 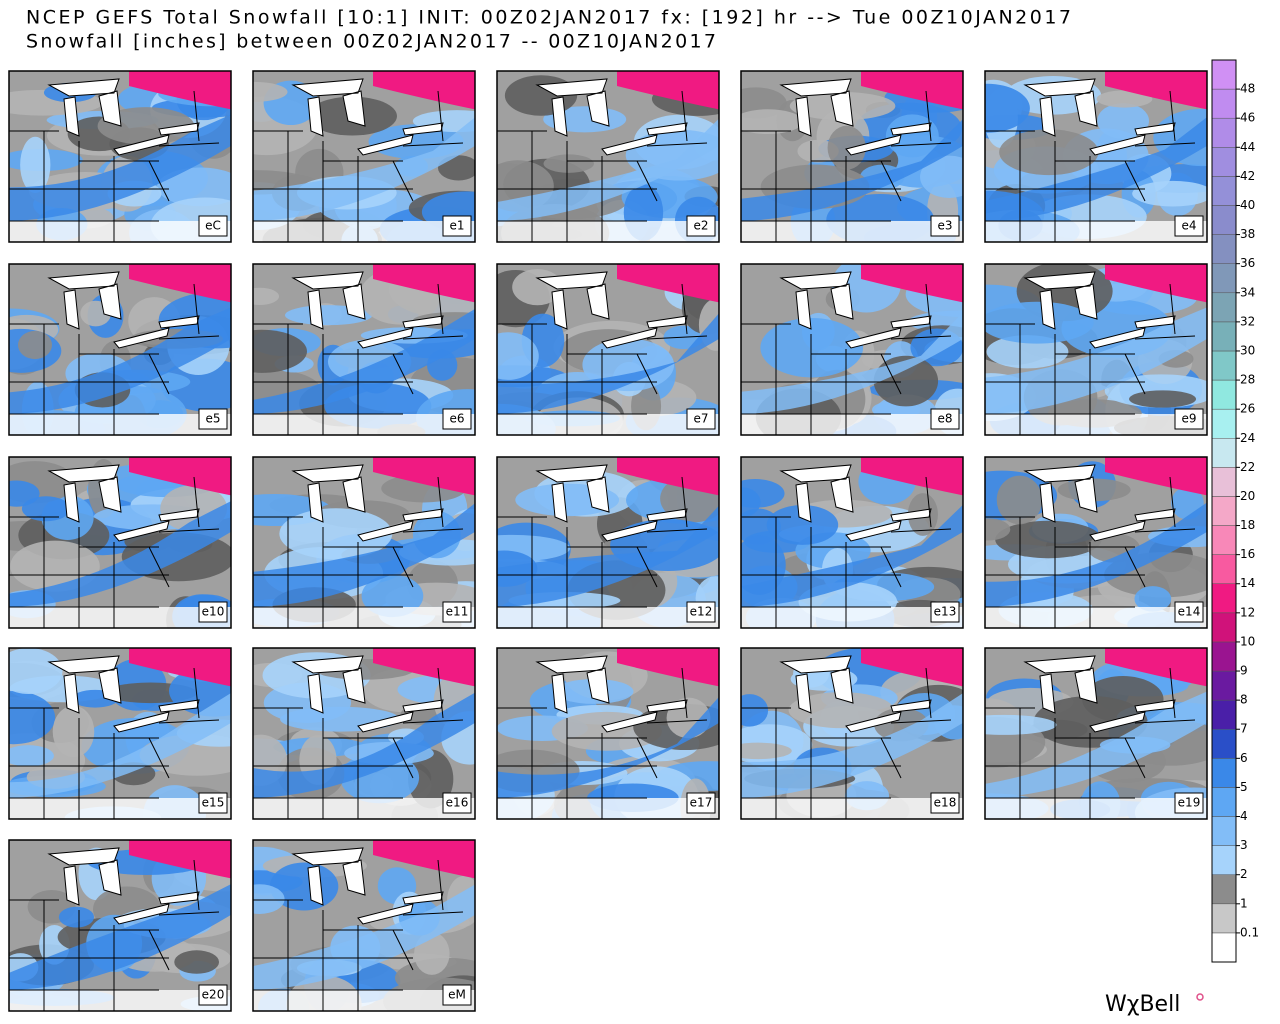 I want to click on panel-label: e5, so click(x=212, y=419).